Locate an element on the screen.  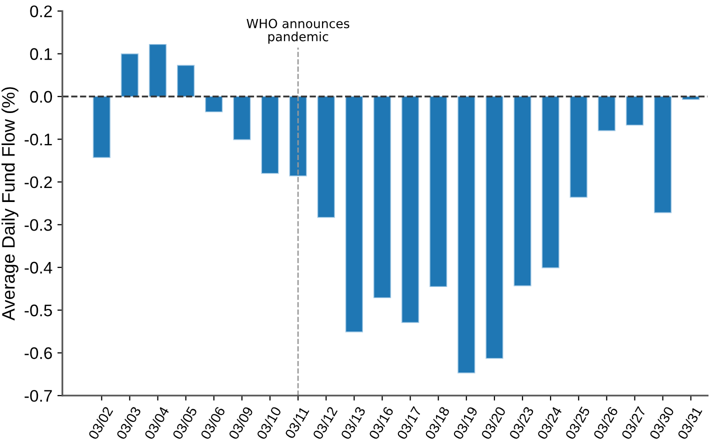
y-axis-title: Average Daily Fund Flow (%) is located at coordinates (10, 204).